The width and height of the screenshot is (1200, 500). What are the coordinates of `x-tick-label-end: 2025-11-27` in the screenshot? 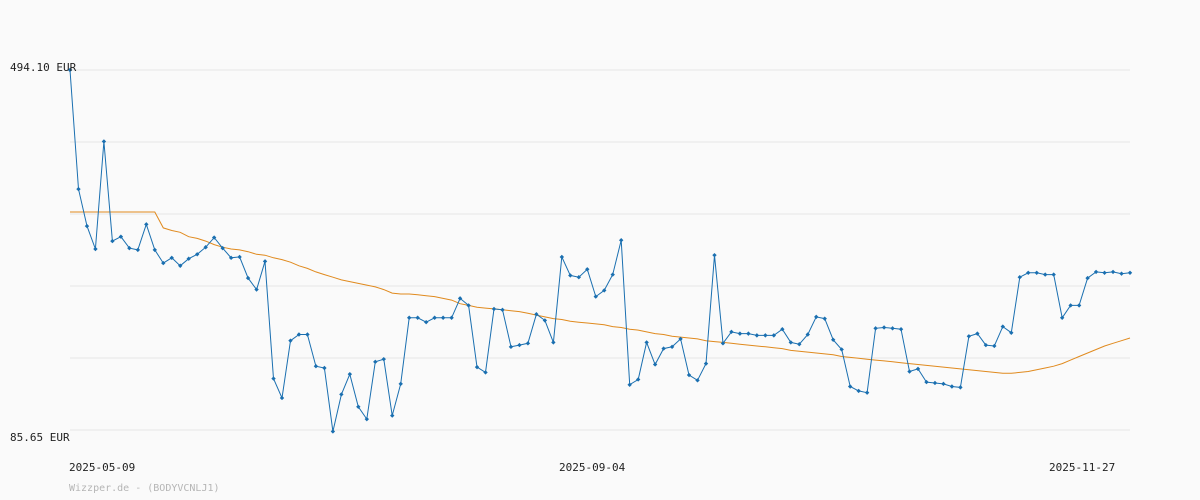 It's located at (1082, 467).